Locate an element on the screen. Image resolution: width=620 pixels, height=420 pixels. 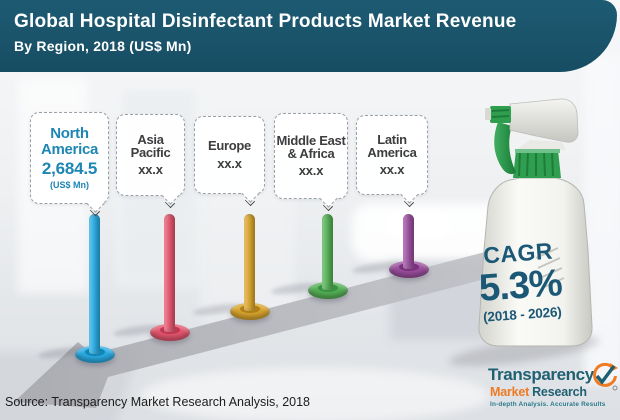
region-callout: Asia Pacific xx.x is located at coordinates (150, 155).